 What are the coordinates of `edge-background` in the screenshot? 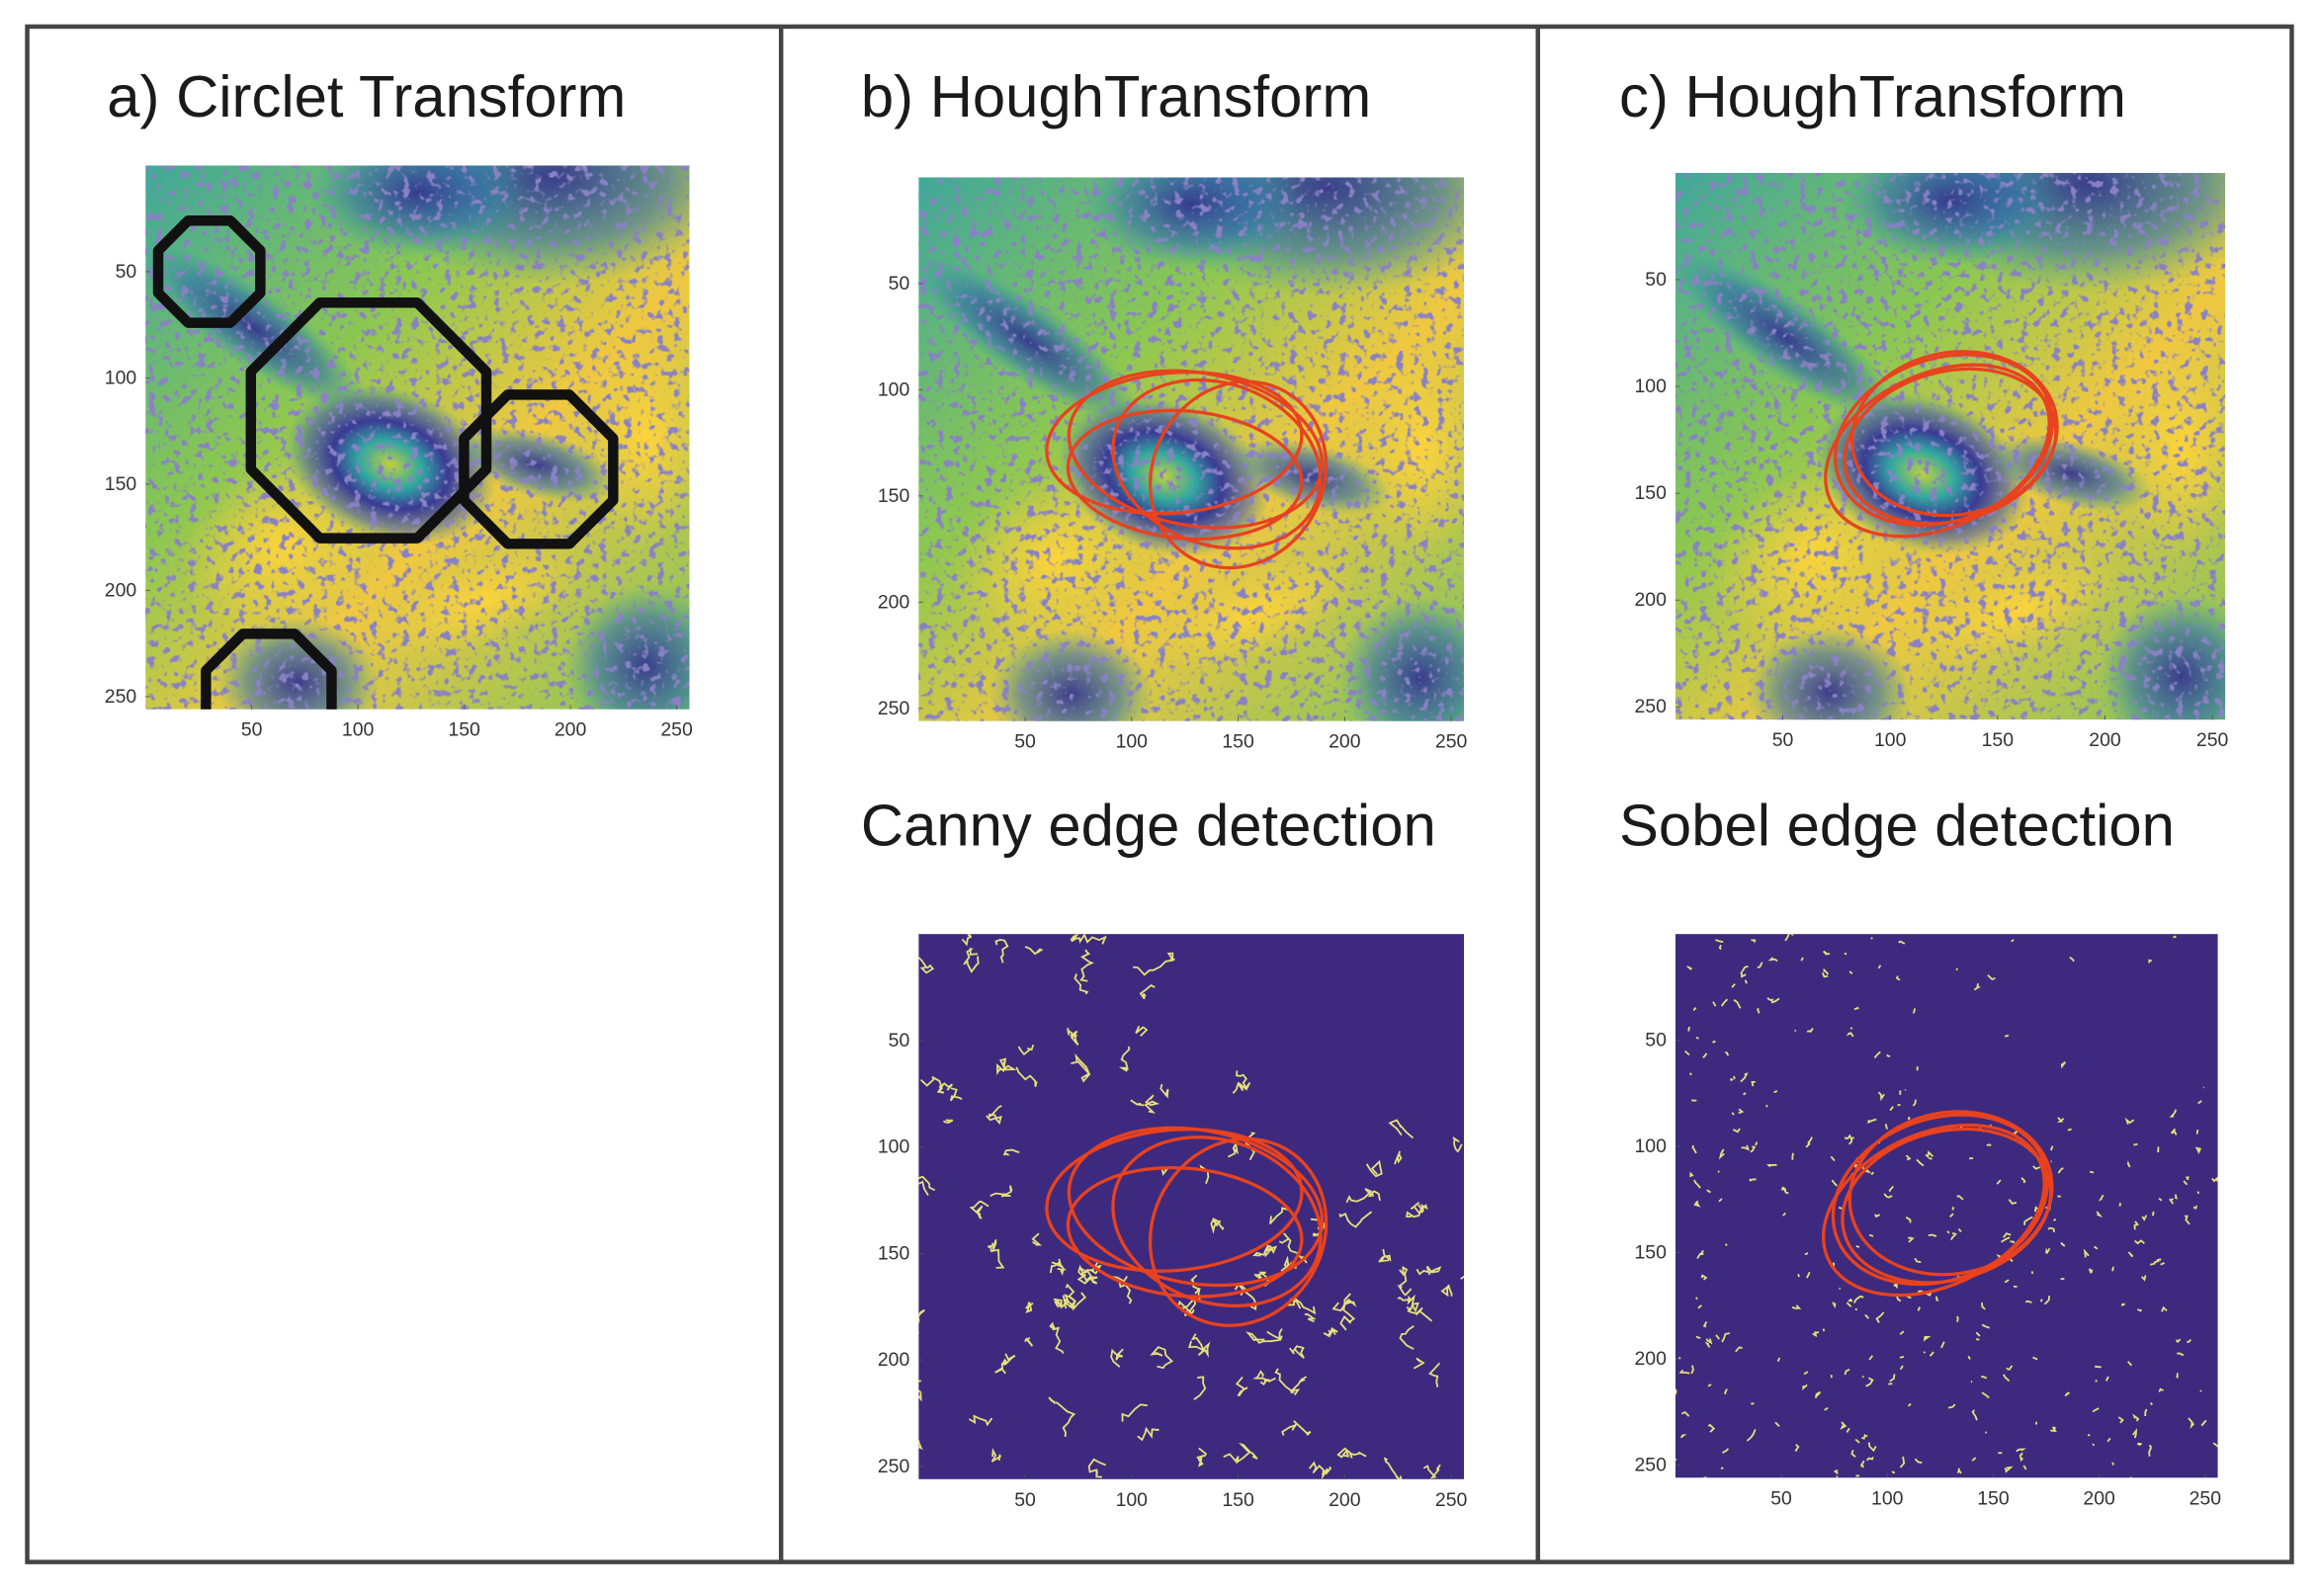 It's located at (1191, 1206).